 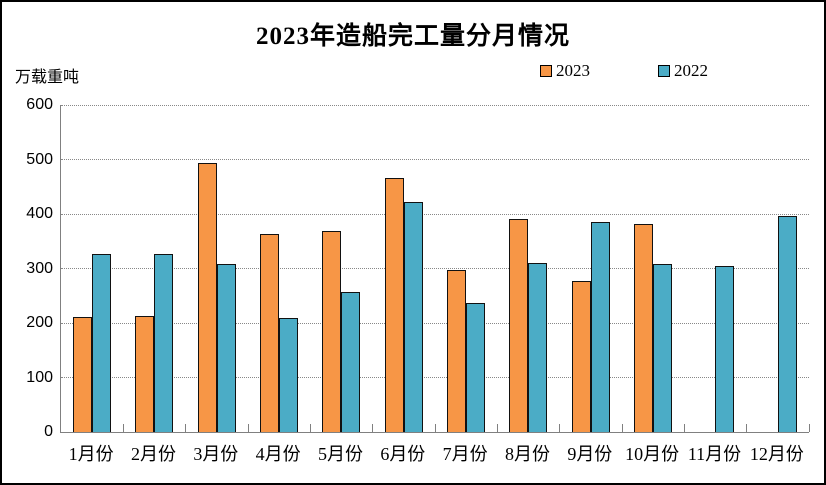 I want to click on x-category-label-12月份: 12月份, so click(x=776, y=454).